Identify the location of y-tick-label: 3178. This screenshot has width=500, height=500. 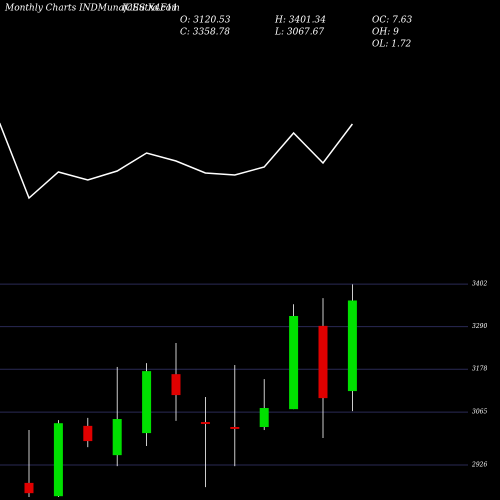
(479, 369).